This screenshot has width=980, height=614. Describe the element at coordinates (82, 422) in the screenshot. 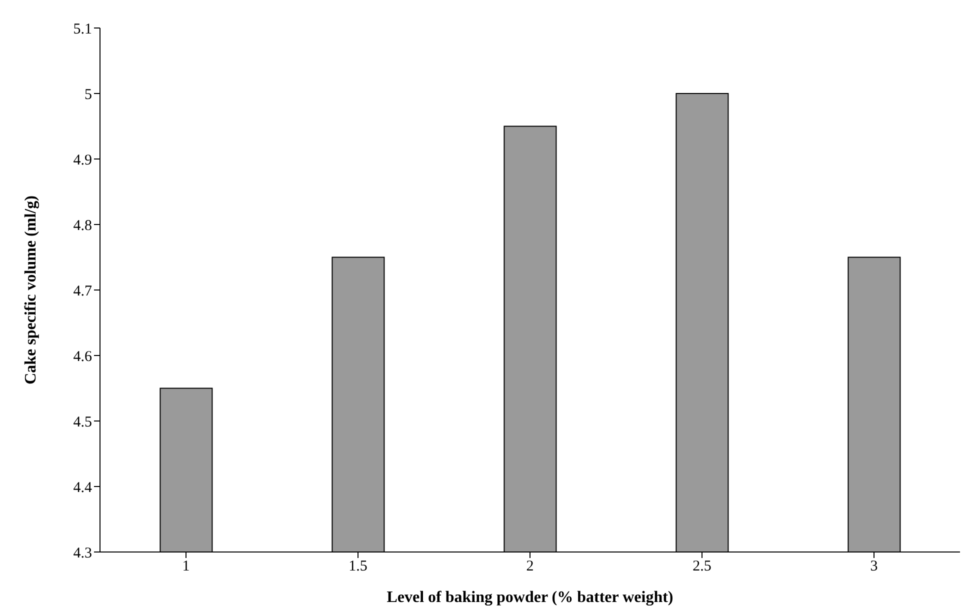

I see `y-tick-label: 4.5` at that location.